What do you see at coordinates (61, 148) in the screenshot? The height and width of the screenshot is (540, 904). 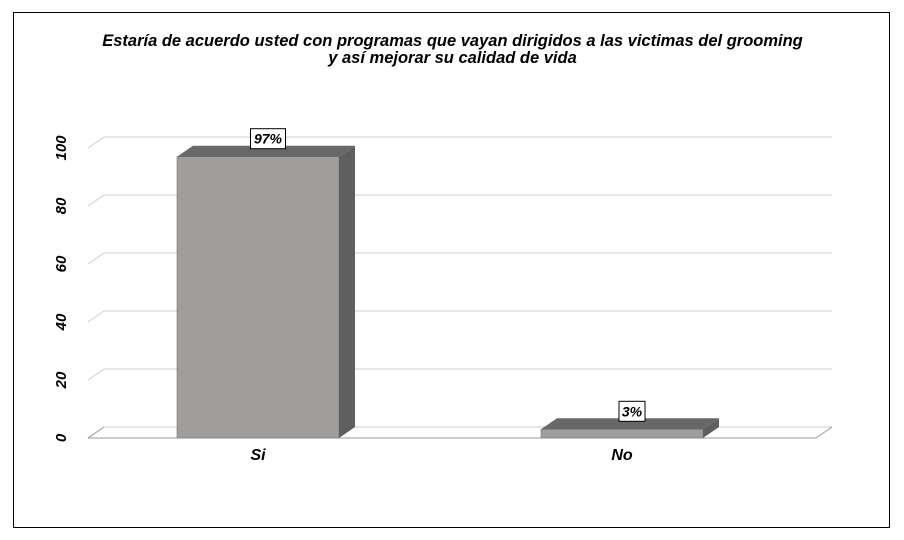 I see `y-tick-label: 100` at bounding box center [61, 148].